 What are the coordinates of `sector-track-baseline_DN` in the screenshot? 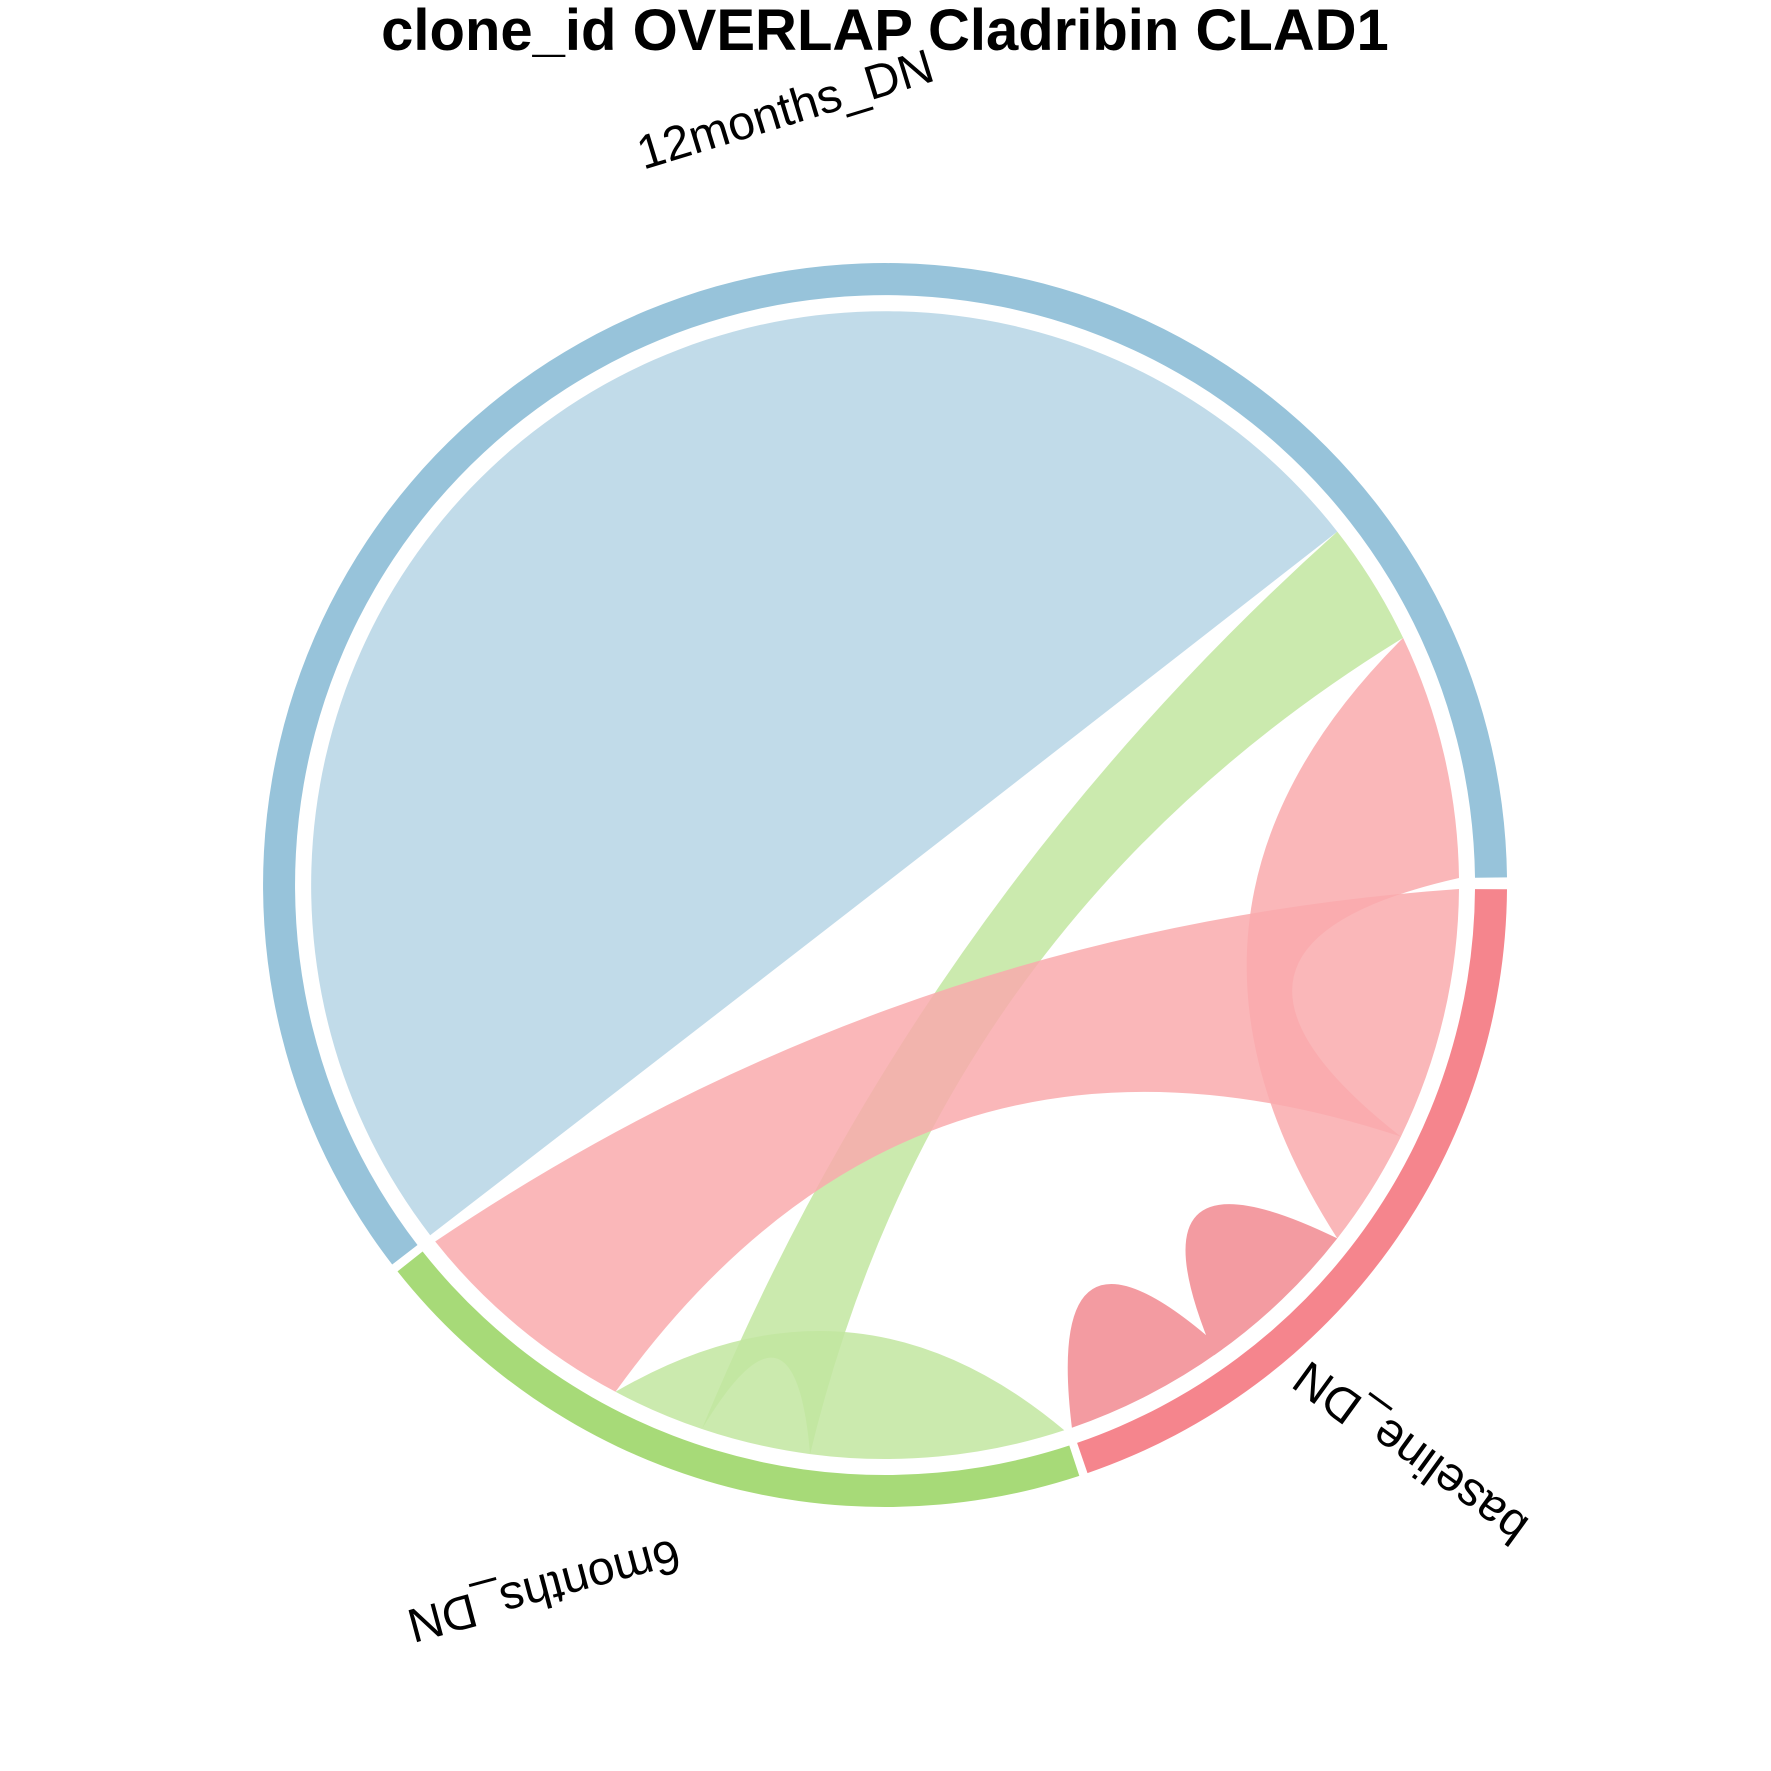 It's located at (1292, 1181).